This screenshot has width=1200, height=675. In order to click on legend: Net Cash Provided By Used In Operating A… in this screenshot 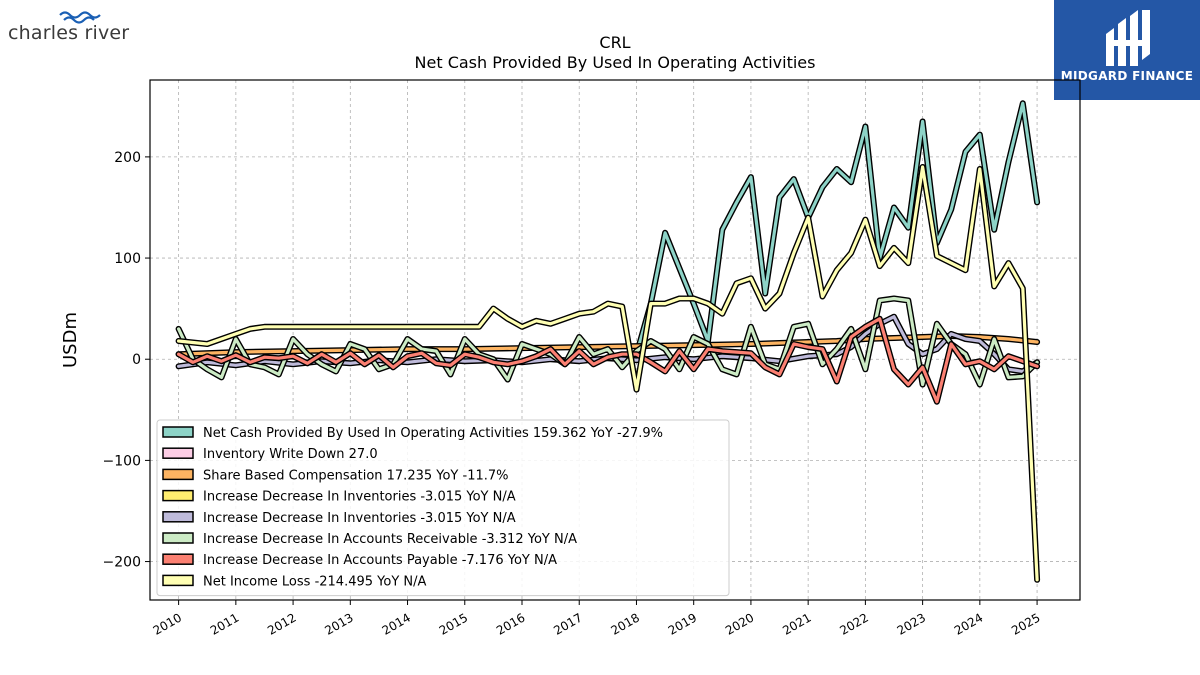, I will do `click(443, 508)`.